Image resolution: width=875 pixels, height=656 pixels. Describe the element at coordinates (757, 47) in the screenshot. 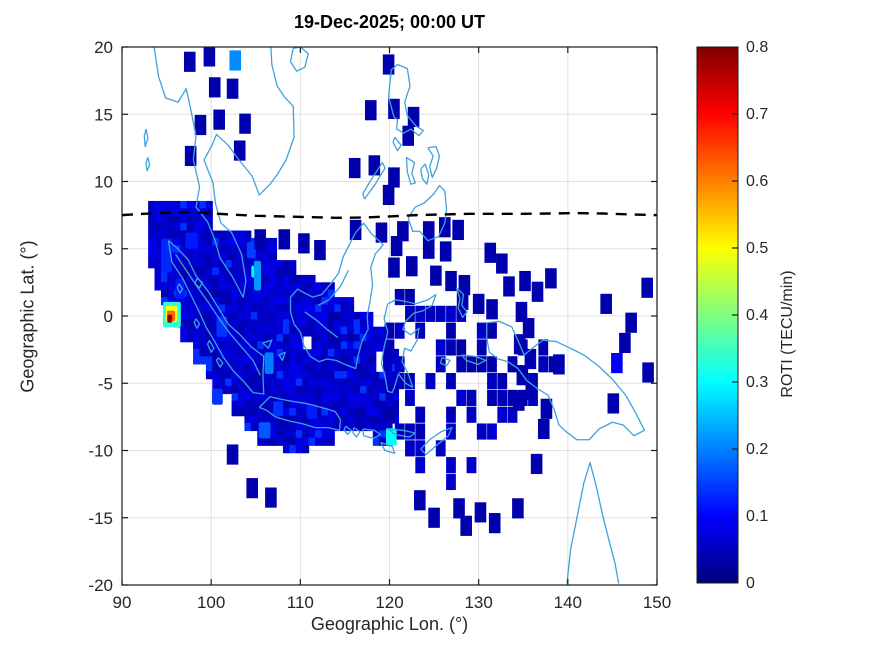

I see `colorbar-tick-label: 0.8` at that location.